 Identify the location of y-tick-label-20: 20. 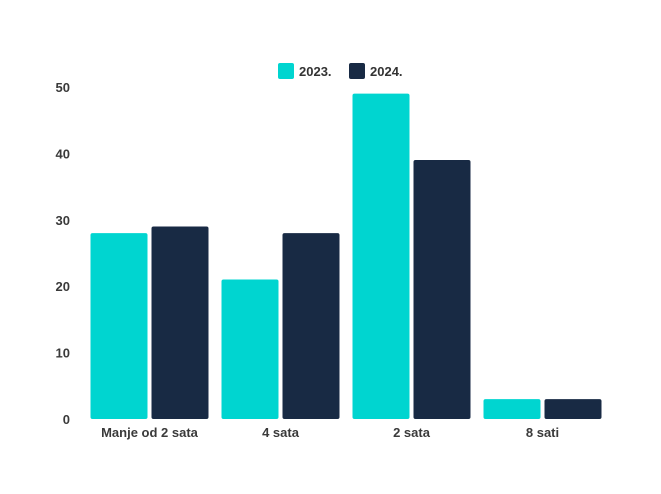
(63, 286).